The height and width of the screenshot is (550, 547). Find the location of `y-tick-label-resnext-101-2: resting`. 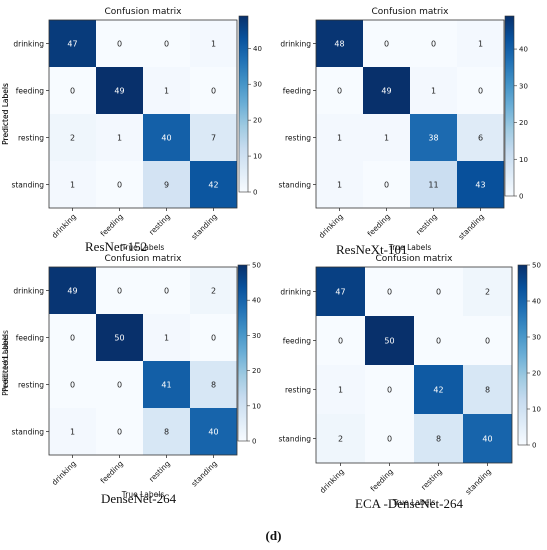

y-tick-label-resnext-101-2: resting is located at coordinates (298, 138).